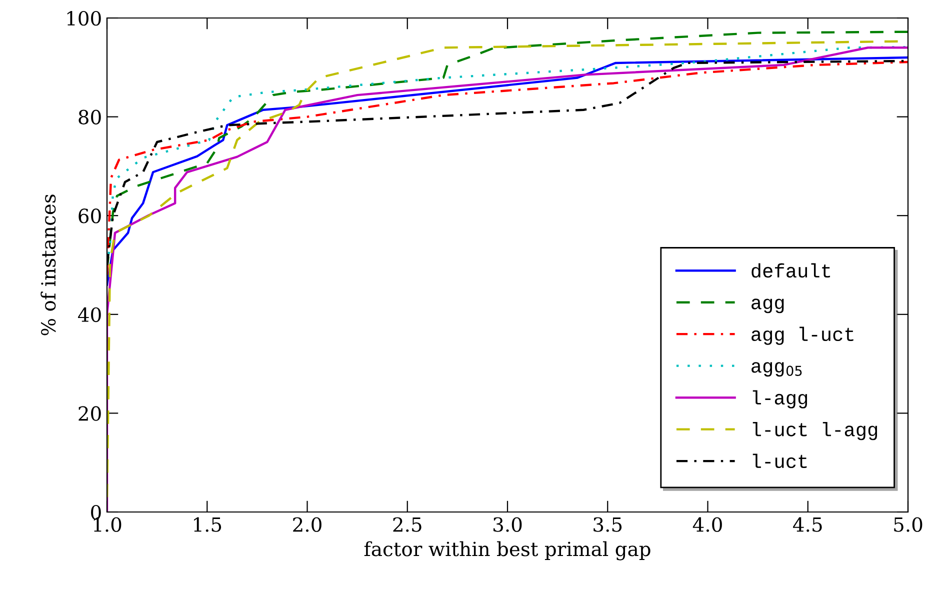 This screenshot has height=592, width=930. I want to click on legend-label: agg$_{05}$, so click(777, 369).